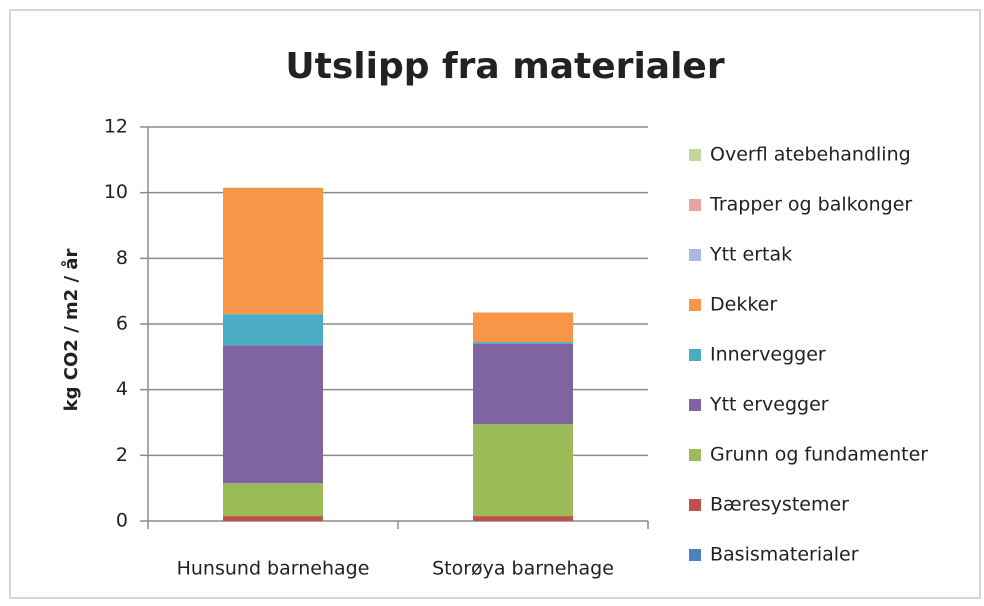 The width and height of the screenshot is (984, 606). I want to click on legend-label: Overfl atebehandling, so click(810, 155).